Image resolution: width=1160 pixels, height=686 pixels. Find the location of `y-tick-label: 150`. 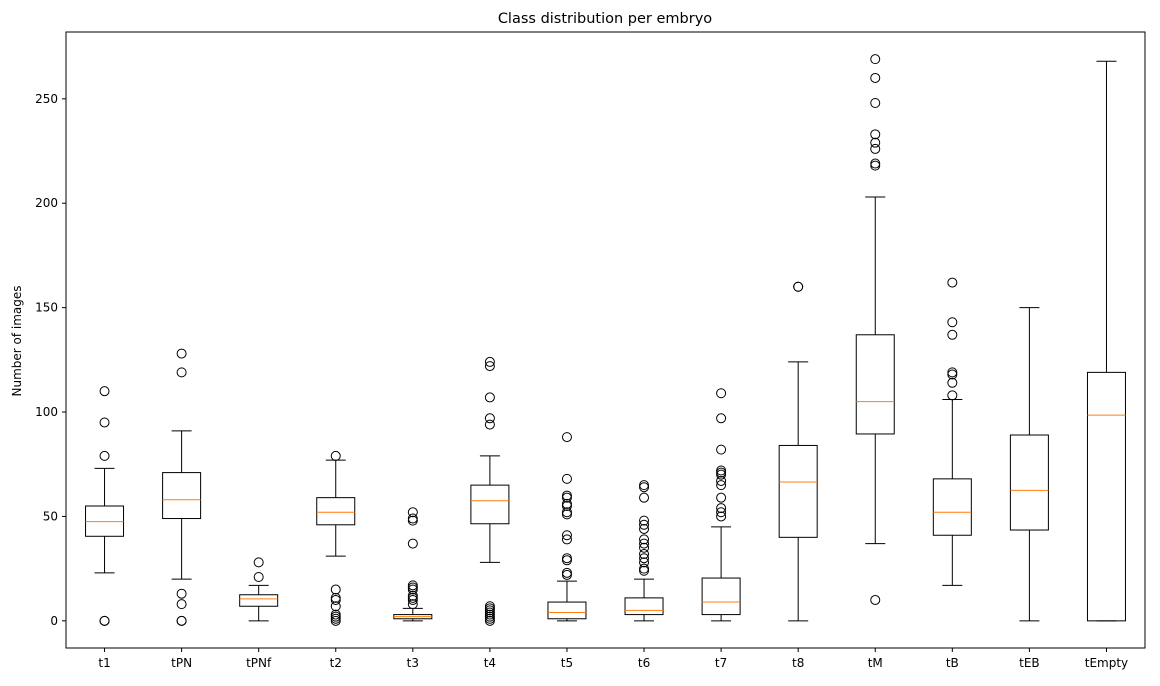

y-tick-label: 150 is located at coordinates (46, 308).